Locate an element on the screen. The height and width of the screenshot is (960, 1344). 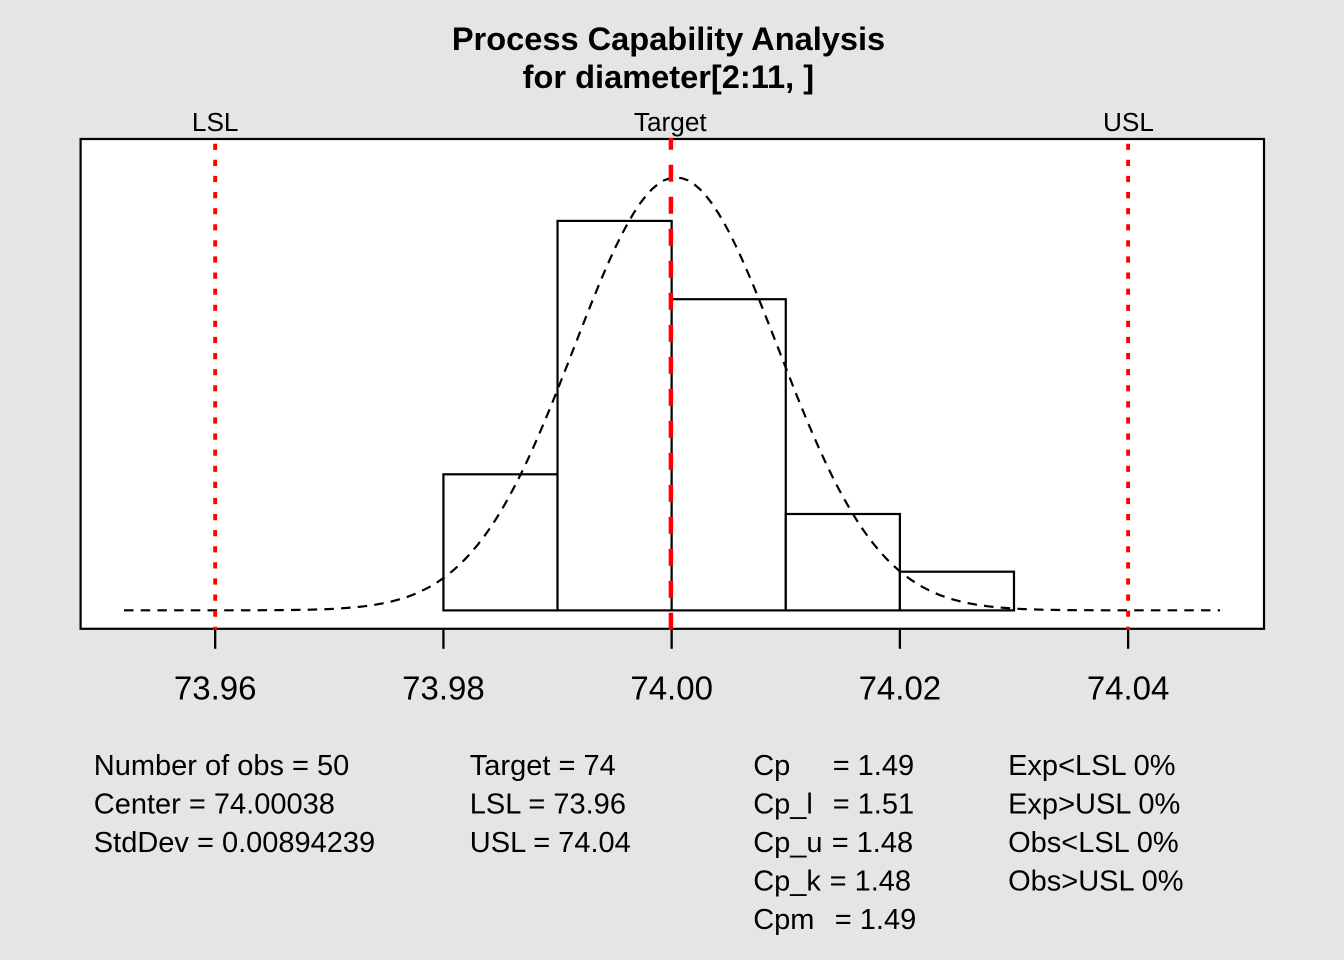
svg-text: Target = 74 is located at coordinates (543, 766).